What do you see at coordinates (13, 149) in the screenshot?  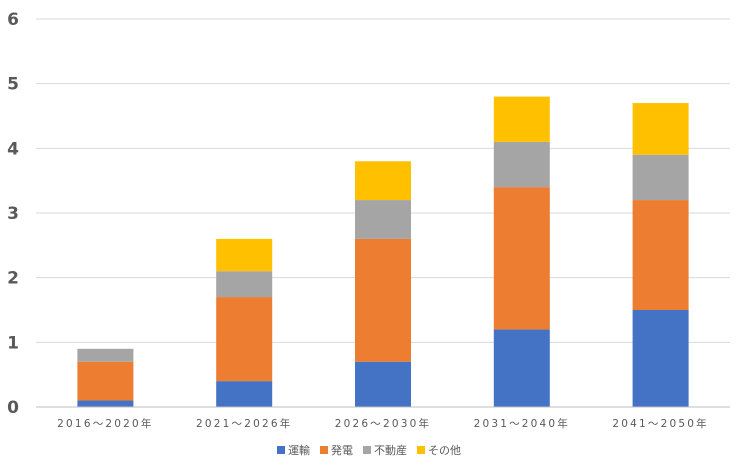 I see `y-tick-label: 4` at bounding box center [13, 149].